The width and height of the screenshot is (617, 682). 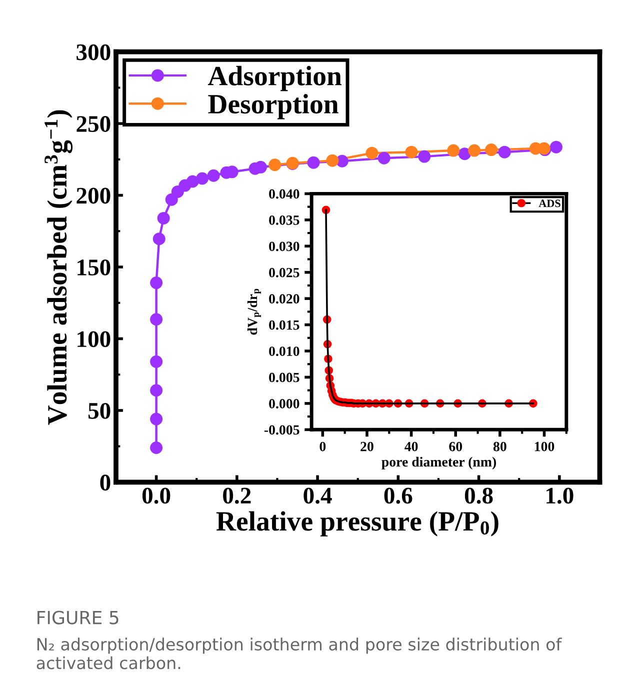 I want to click on y-tick-label: 0.040, so click(x=284, y=194).